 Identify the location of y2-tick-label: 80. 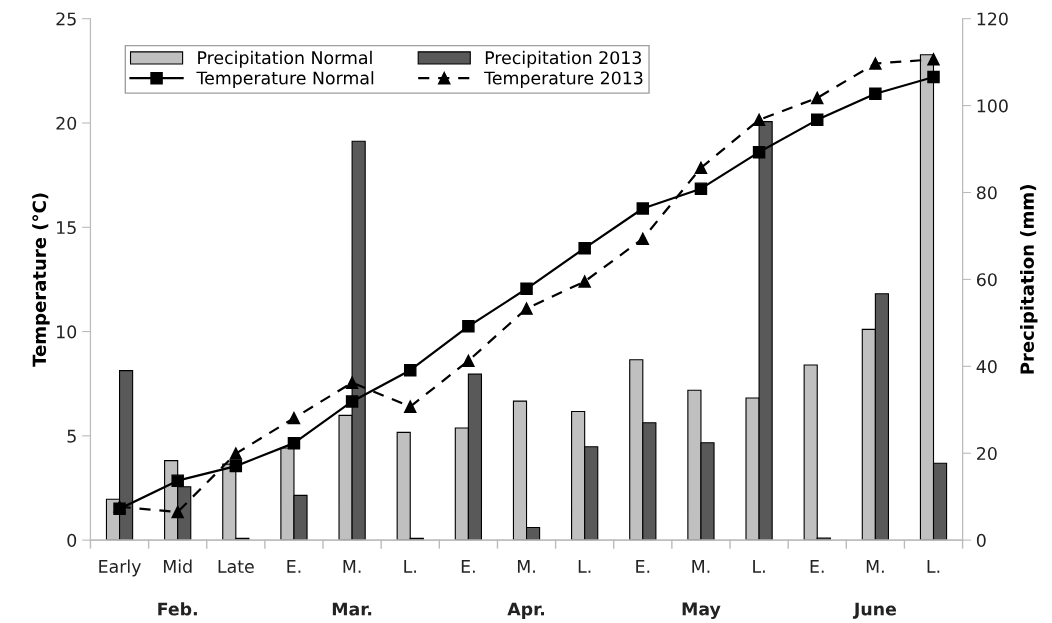
(986, 193).